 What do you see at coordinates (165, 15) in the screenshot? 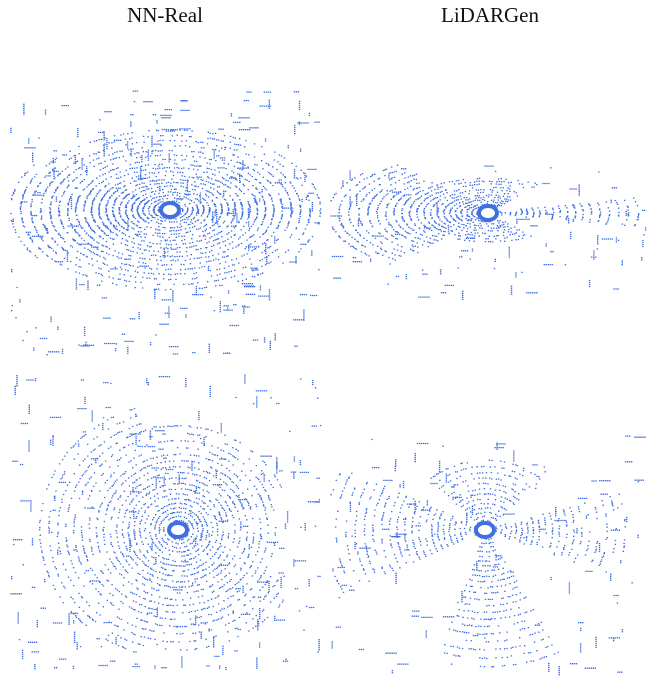
I see `column-heading: NN-Real` at bounding box center [165, 15].